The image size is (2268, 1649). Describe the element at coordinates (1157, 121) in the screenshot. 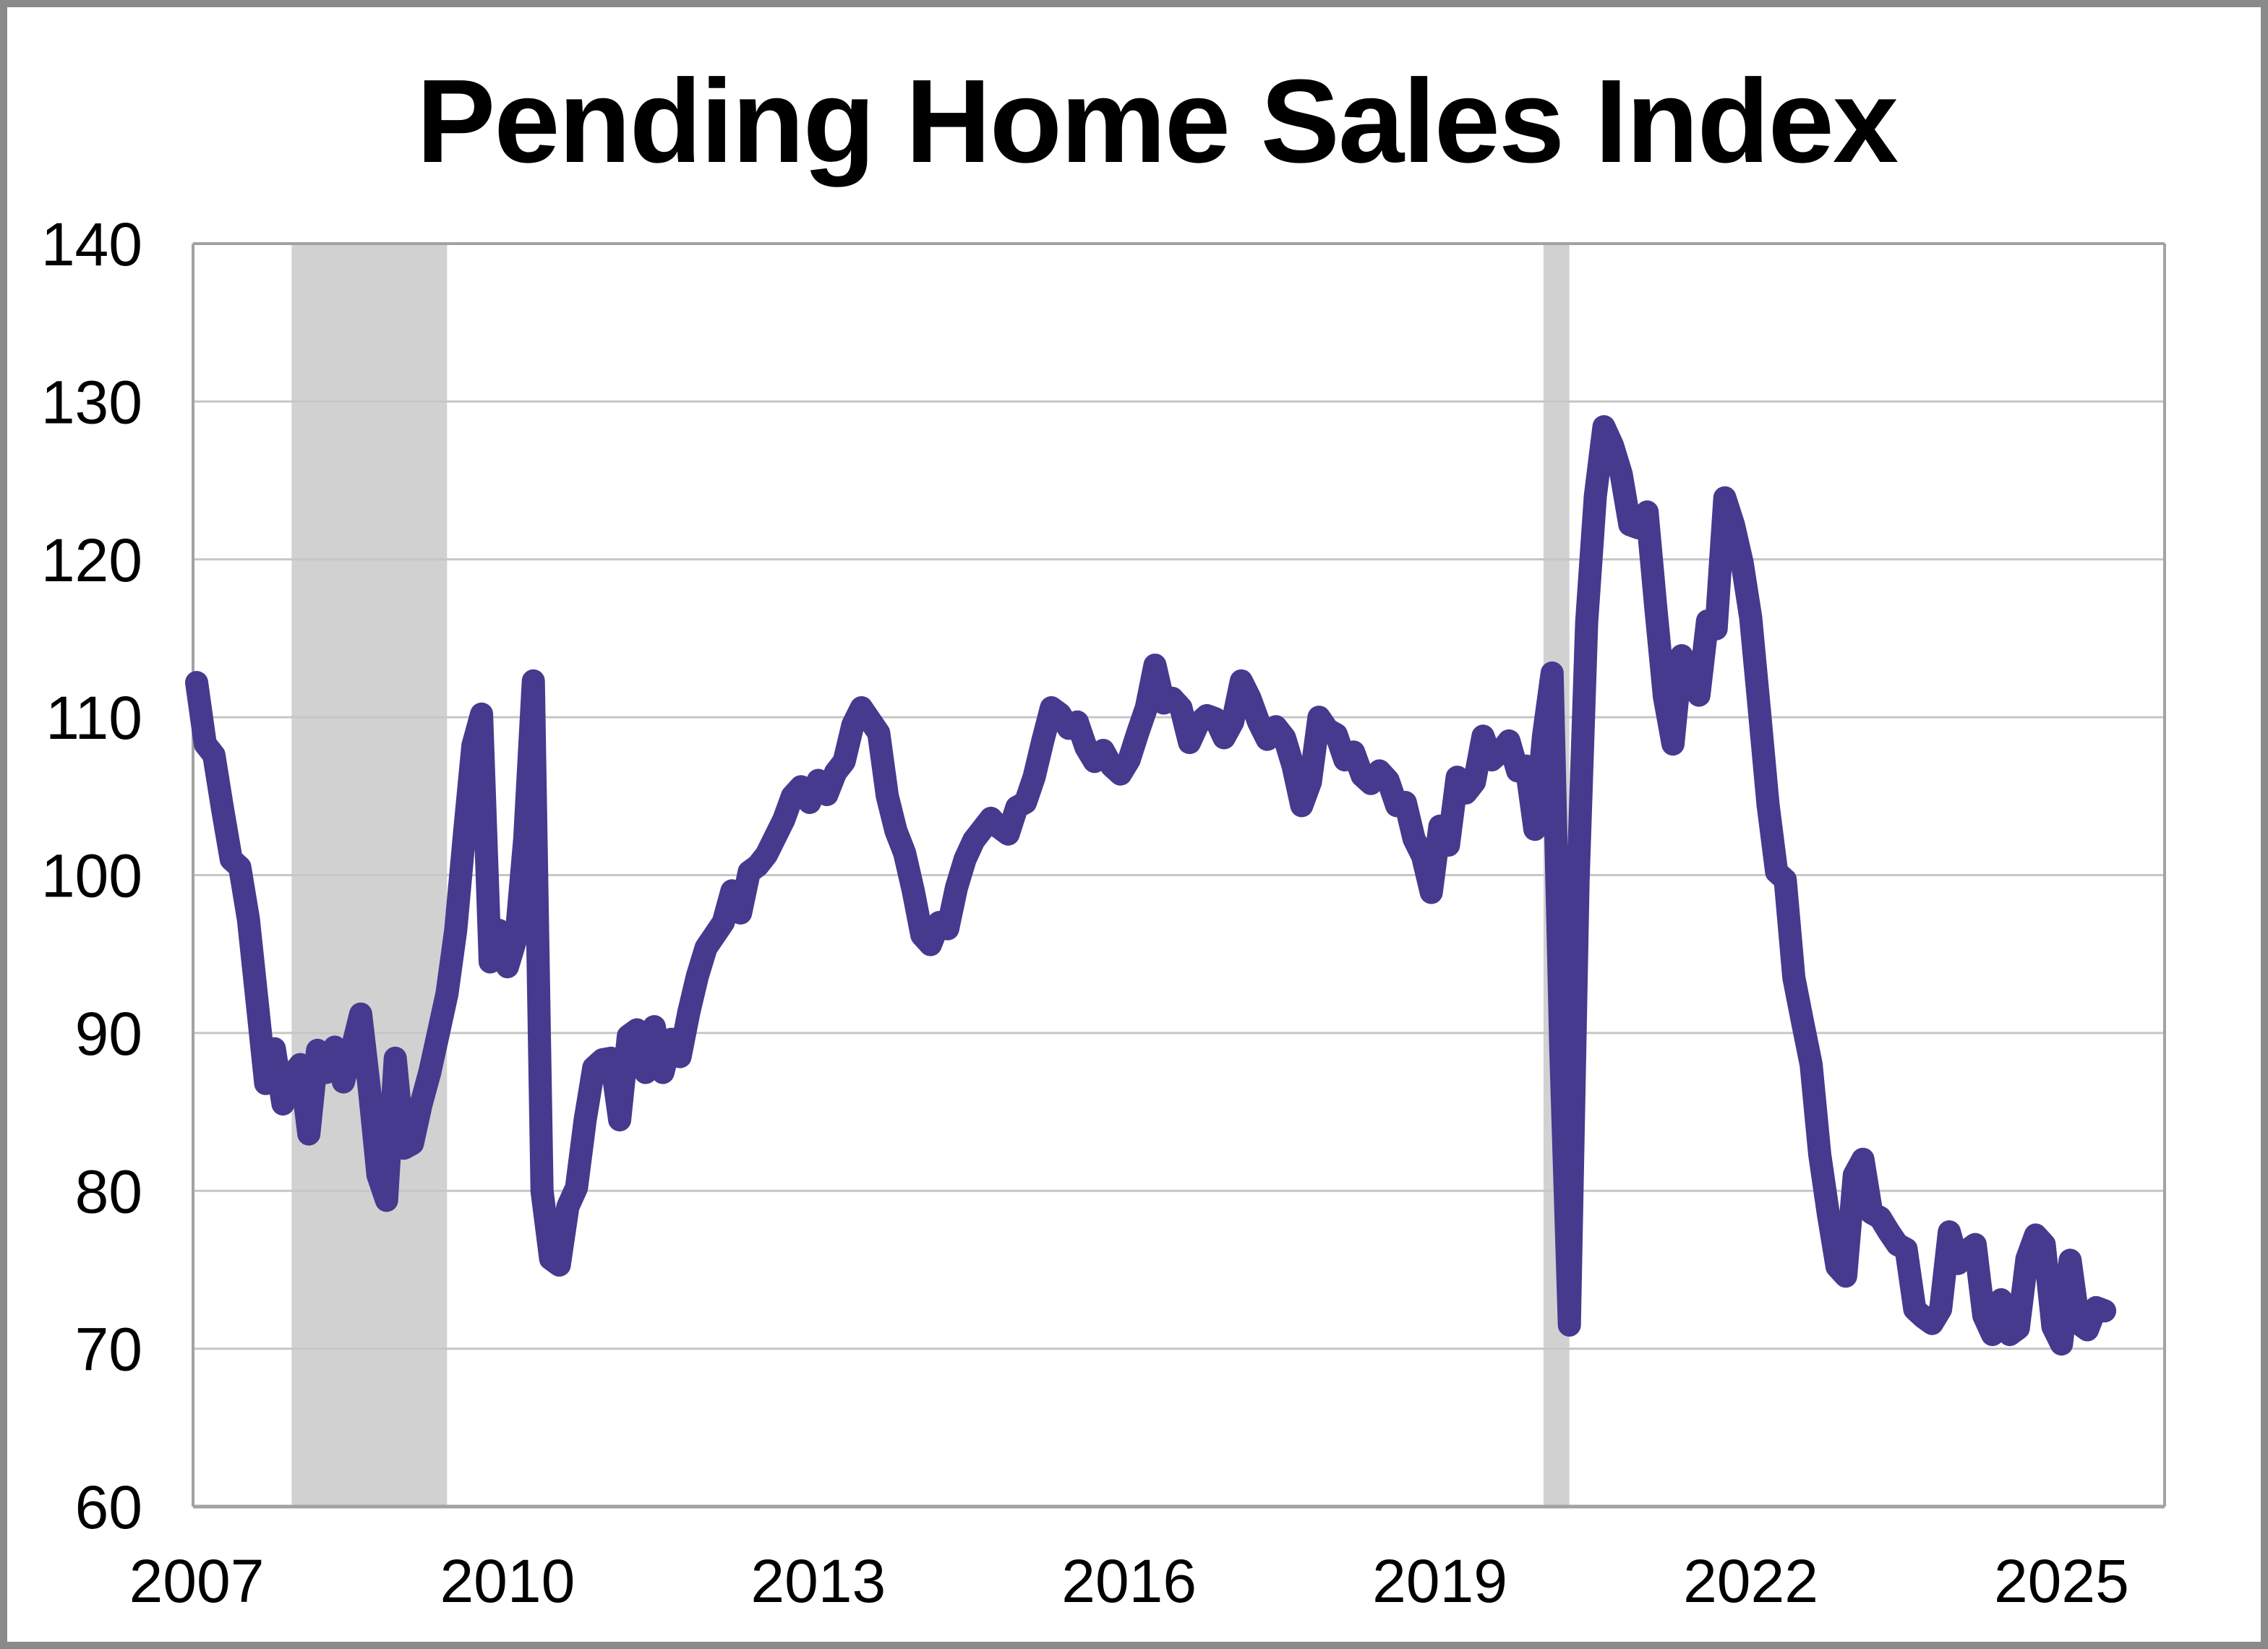

I see `chart-title: Pending Home Sales Index` at that location.